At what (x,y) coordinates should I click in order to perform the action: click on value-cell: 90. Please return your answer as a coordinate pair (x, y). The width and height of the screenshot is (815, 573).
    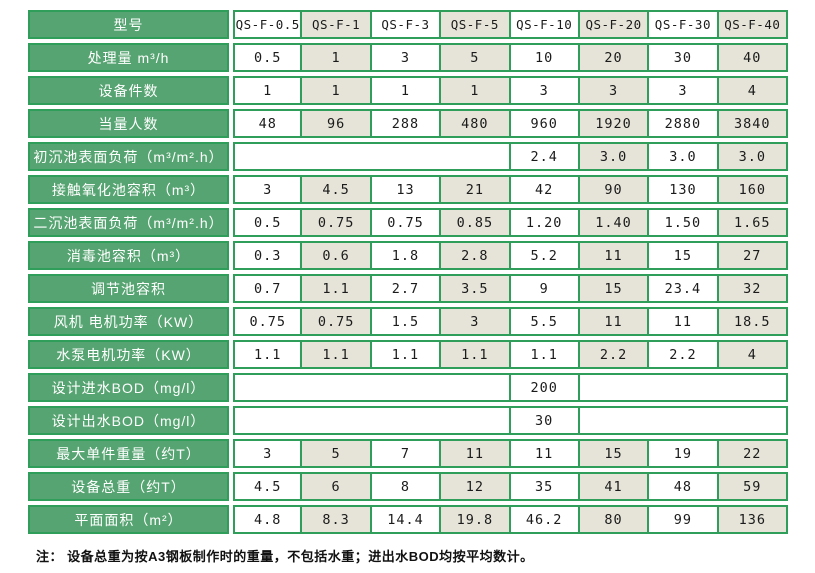
    Looking at the image, I should click on (614, 189).